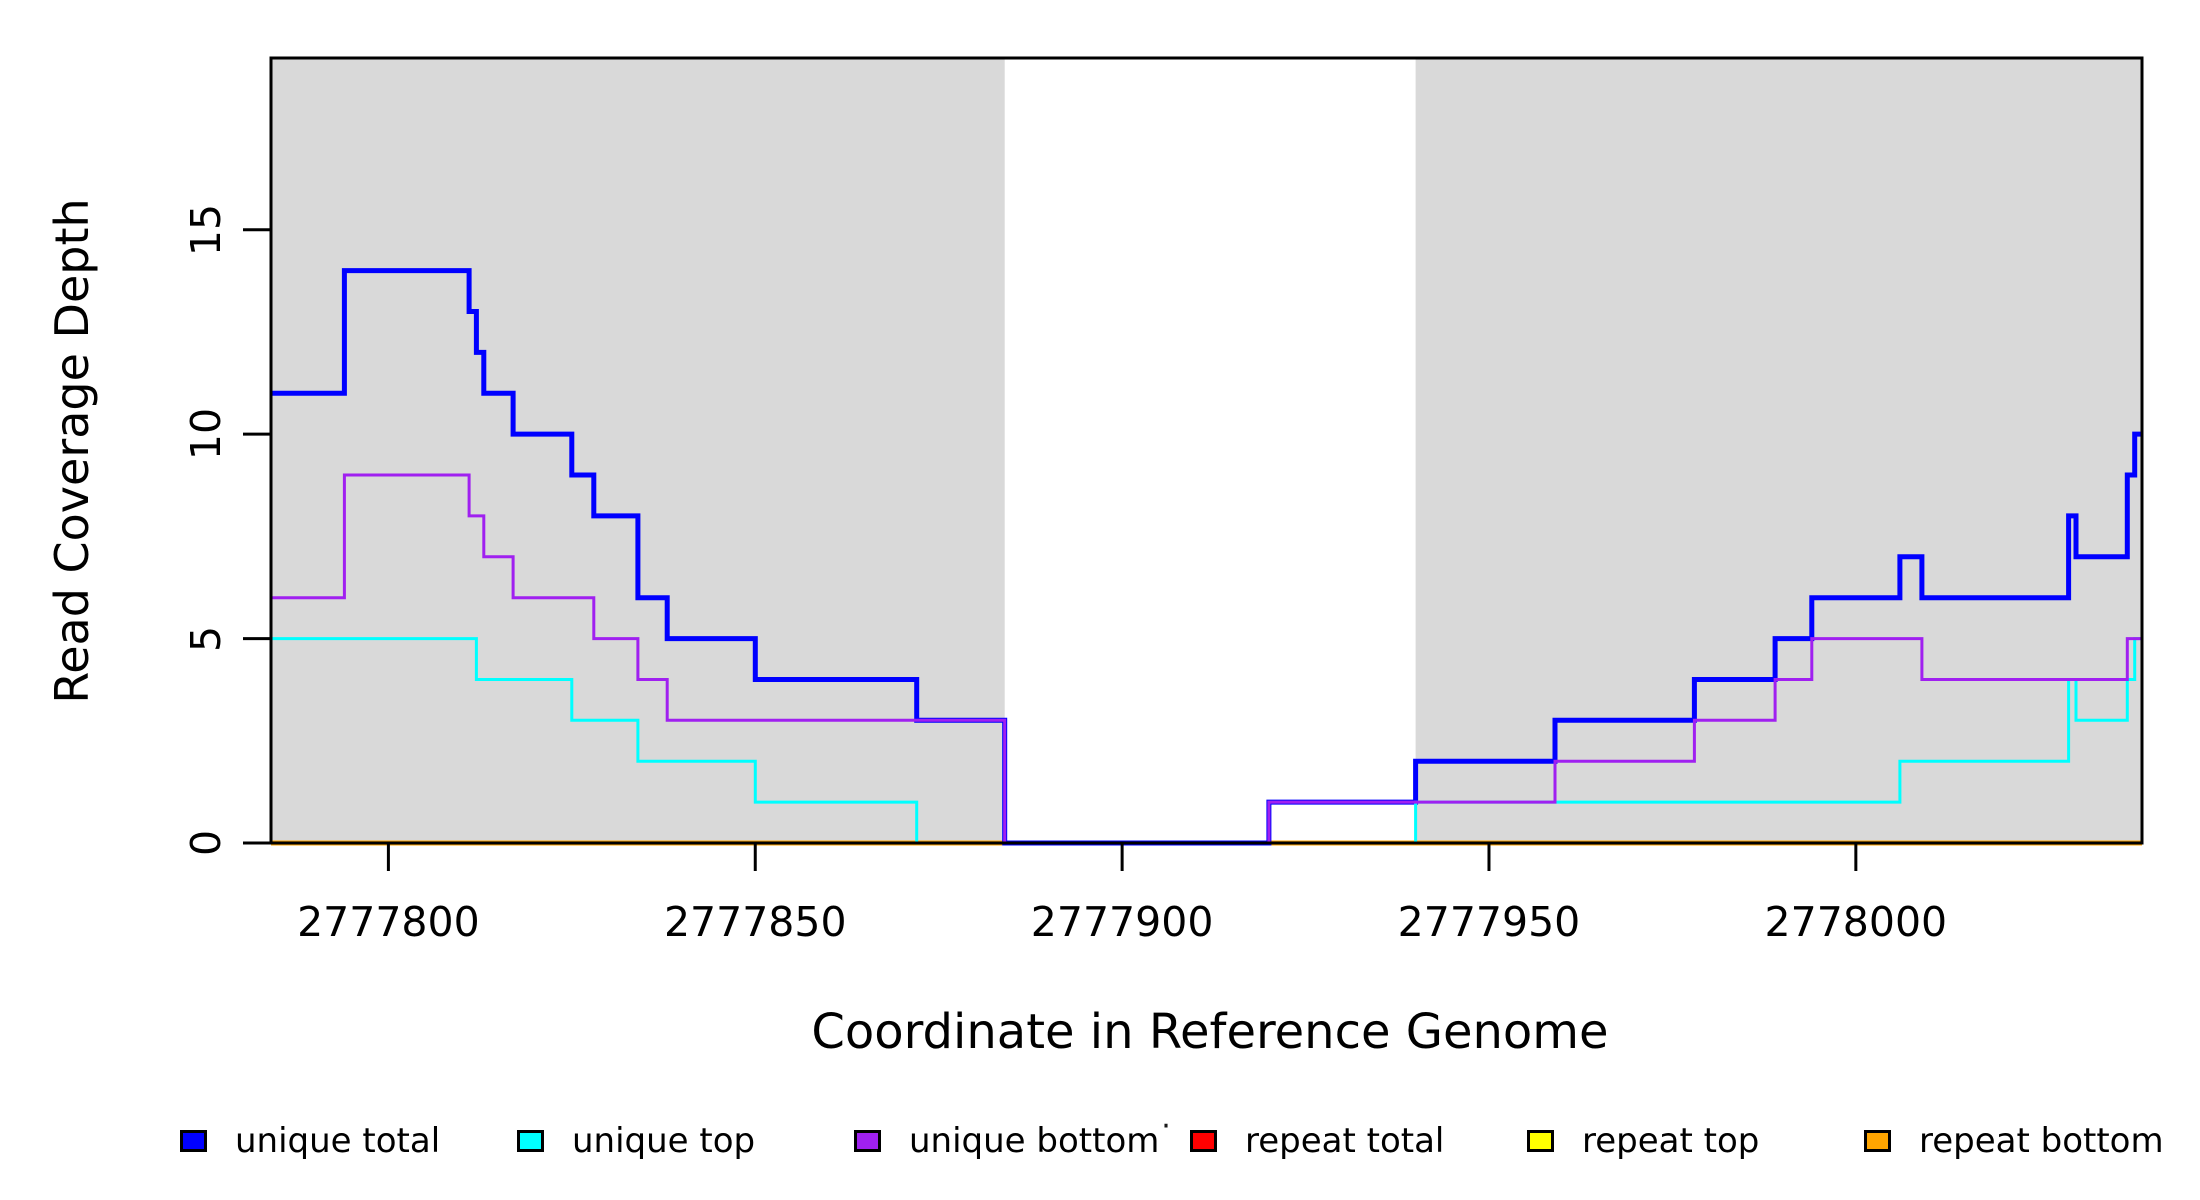  Describe the element at coordinates (72, 450) in the screenshot. I see `y-axis-title: Read Coverage Depth` at that location.